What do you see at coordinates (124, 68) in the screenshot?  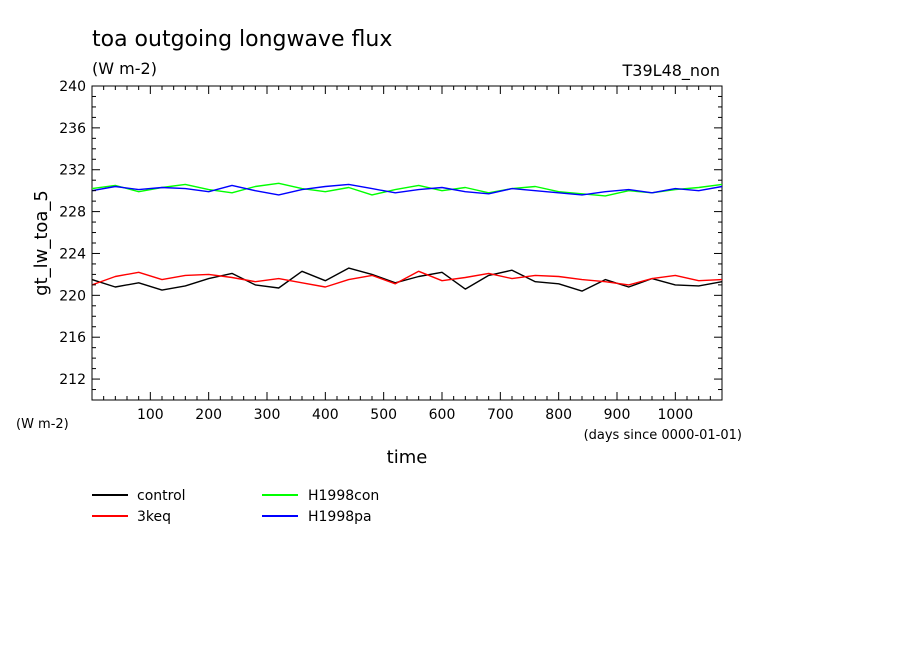 I see `chart-subtitle: (W m-2)` at bounding box center [124, 68].